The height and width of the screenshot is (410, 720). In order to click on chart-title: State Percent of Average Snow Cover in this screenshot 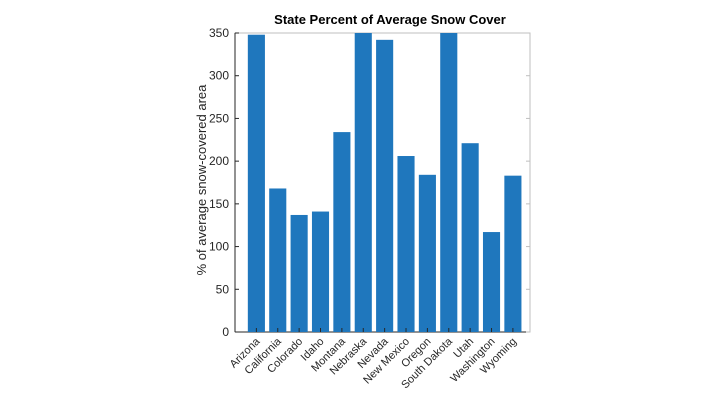, I will do `click(390, 19)`.